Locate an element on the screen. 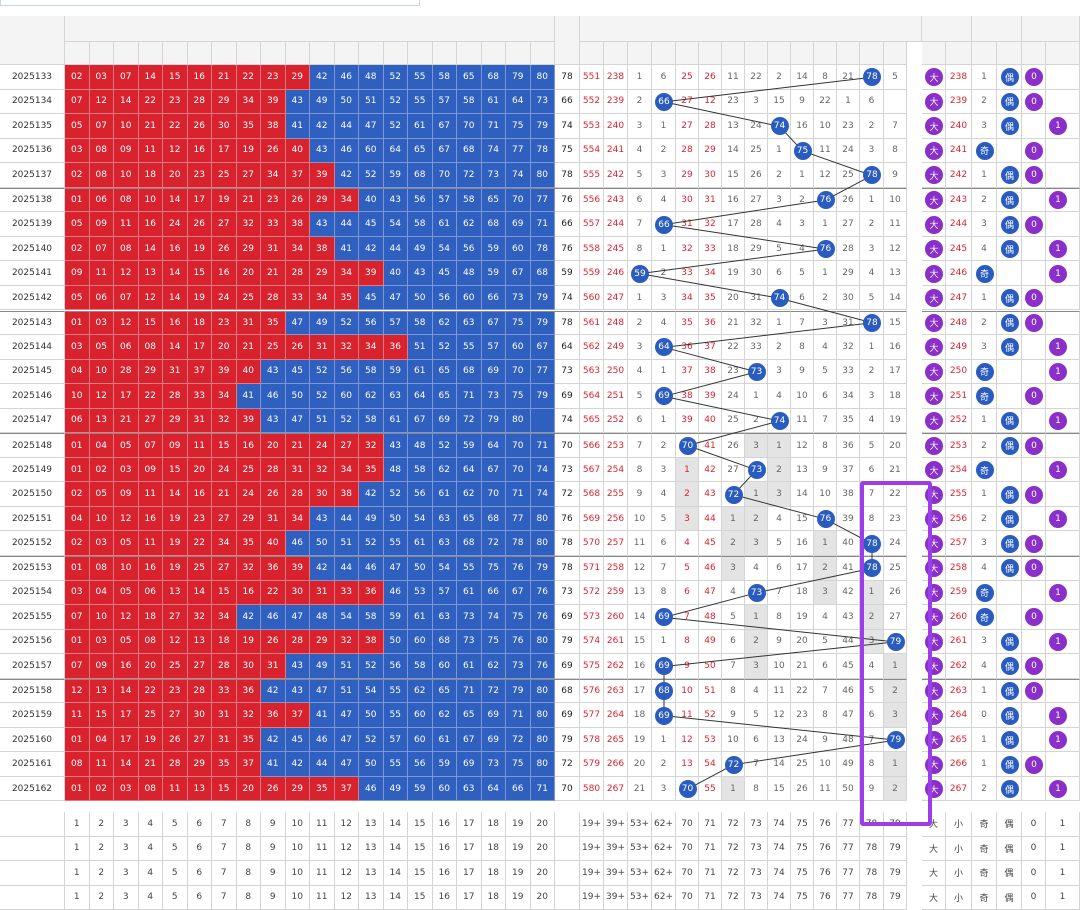 The image size is (1080, 910). issue-cell: 2025159 is located at coordinates (32, 715).